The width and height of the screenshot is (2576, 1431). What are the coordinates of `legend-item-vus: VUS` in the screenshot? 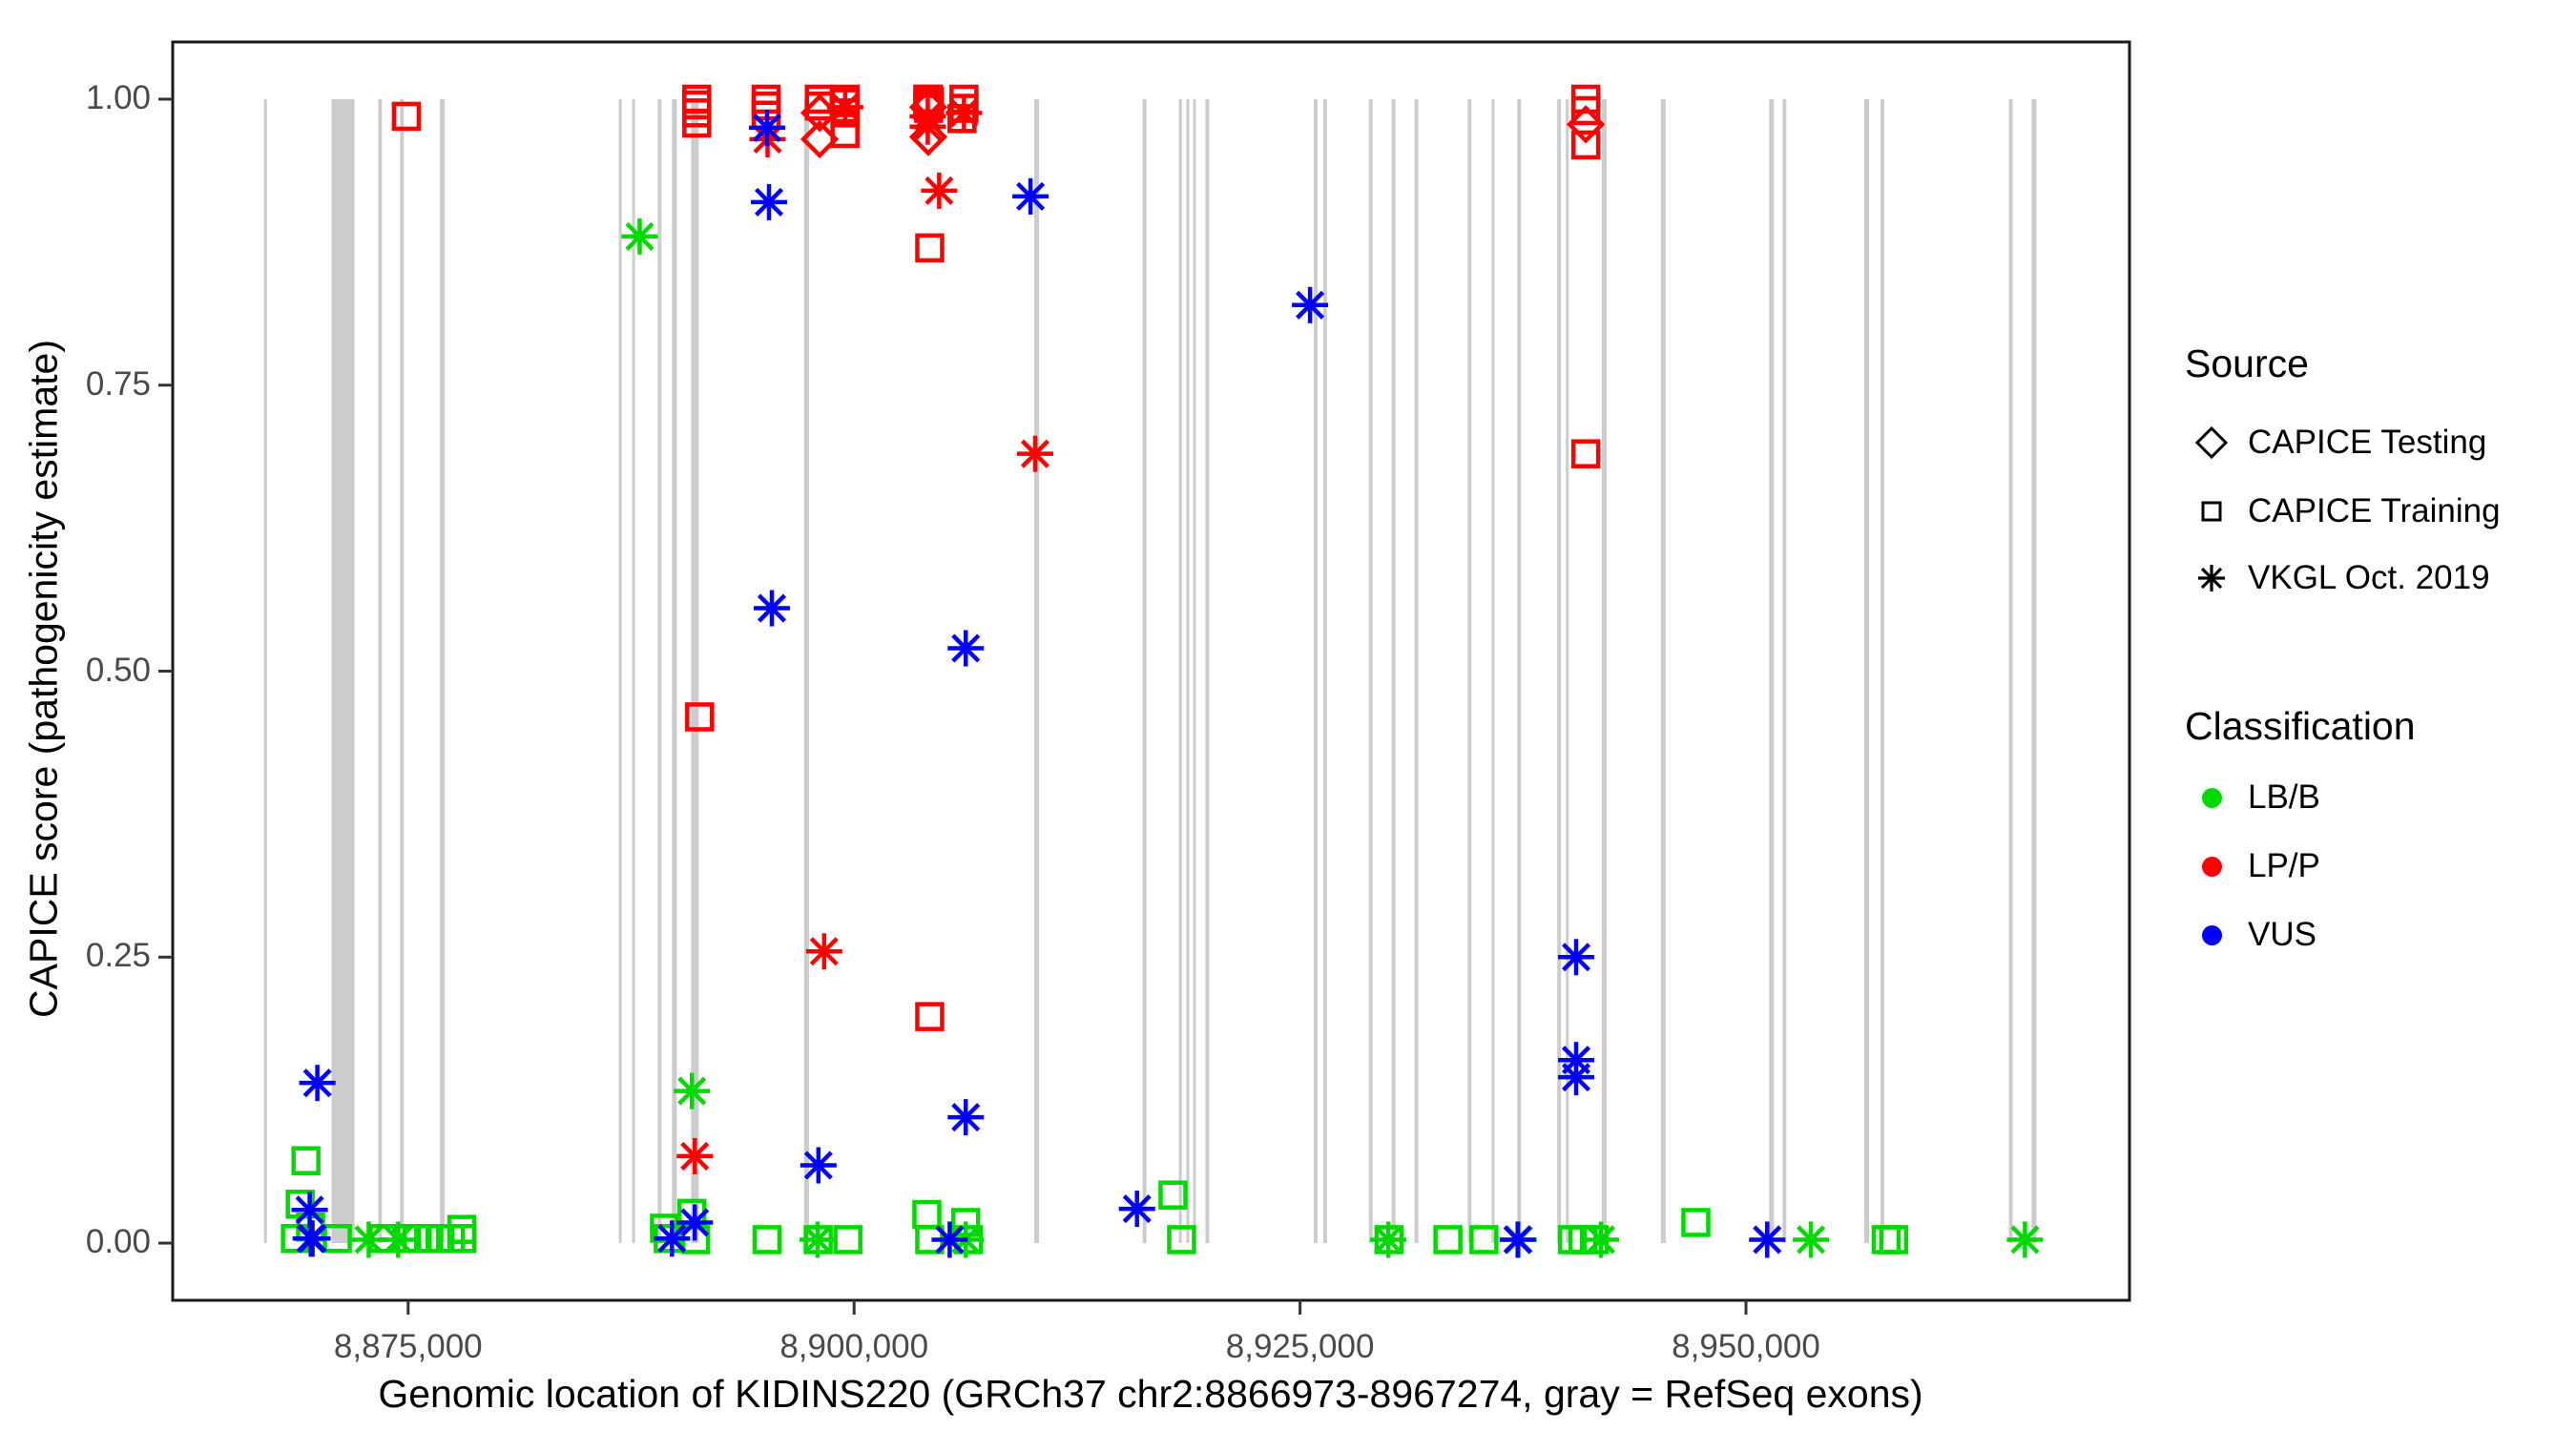 It's located at (2250, 935).